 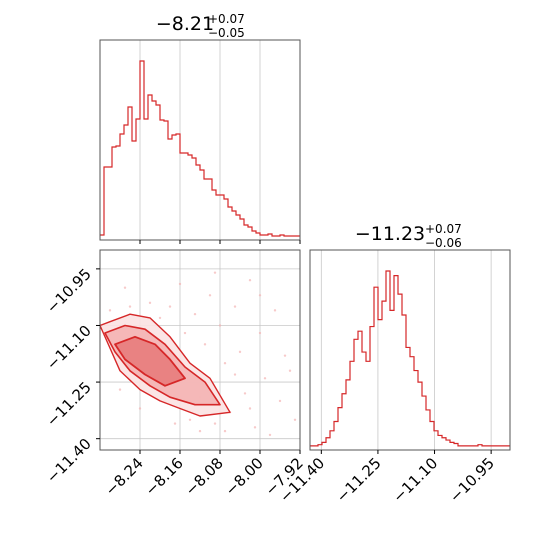 I want to click on x-tick-label: −8.00, so click(x=244, y=476).